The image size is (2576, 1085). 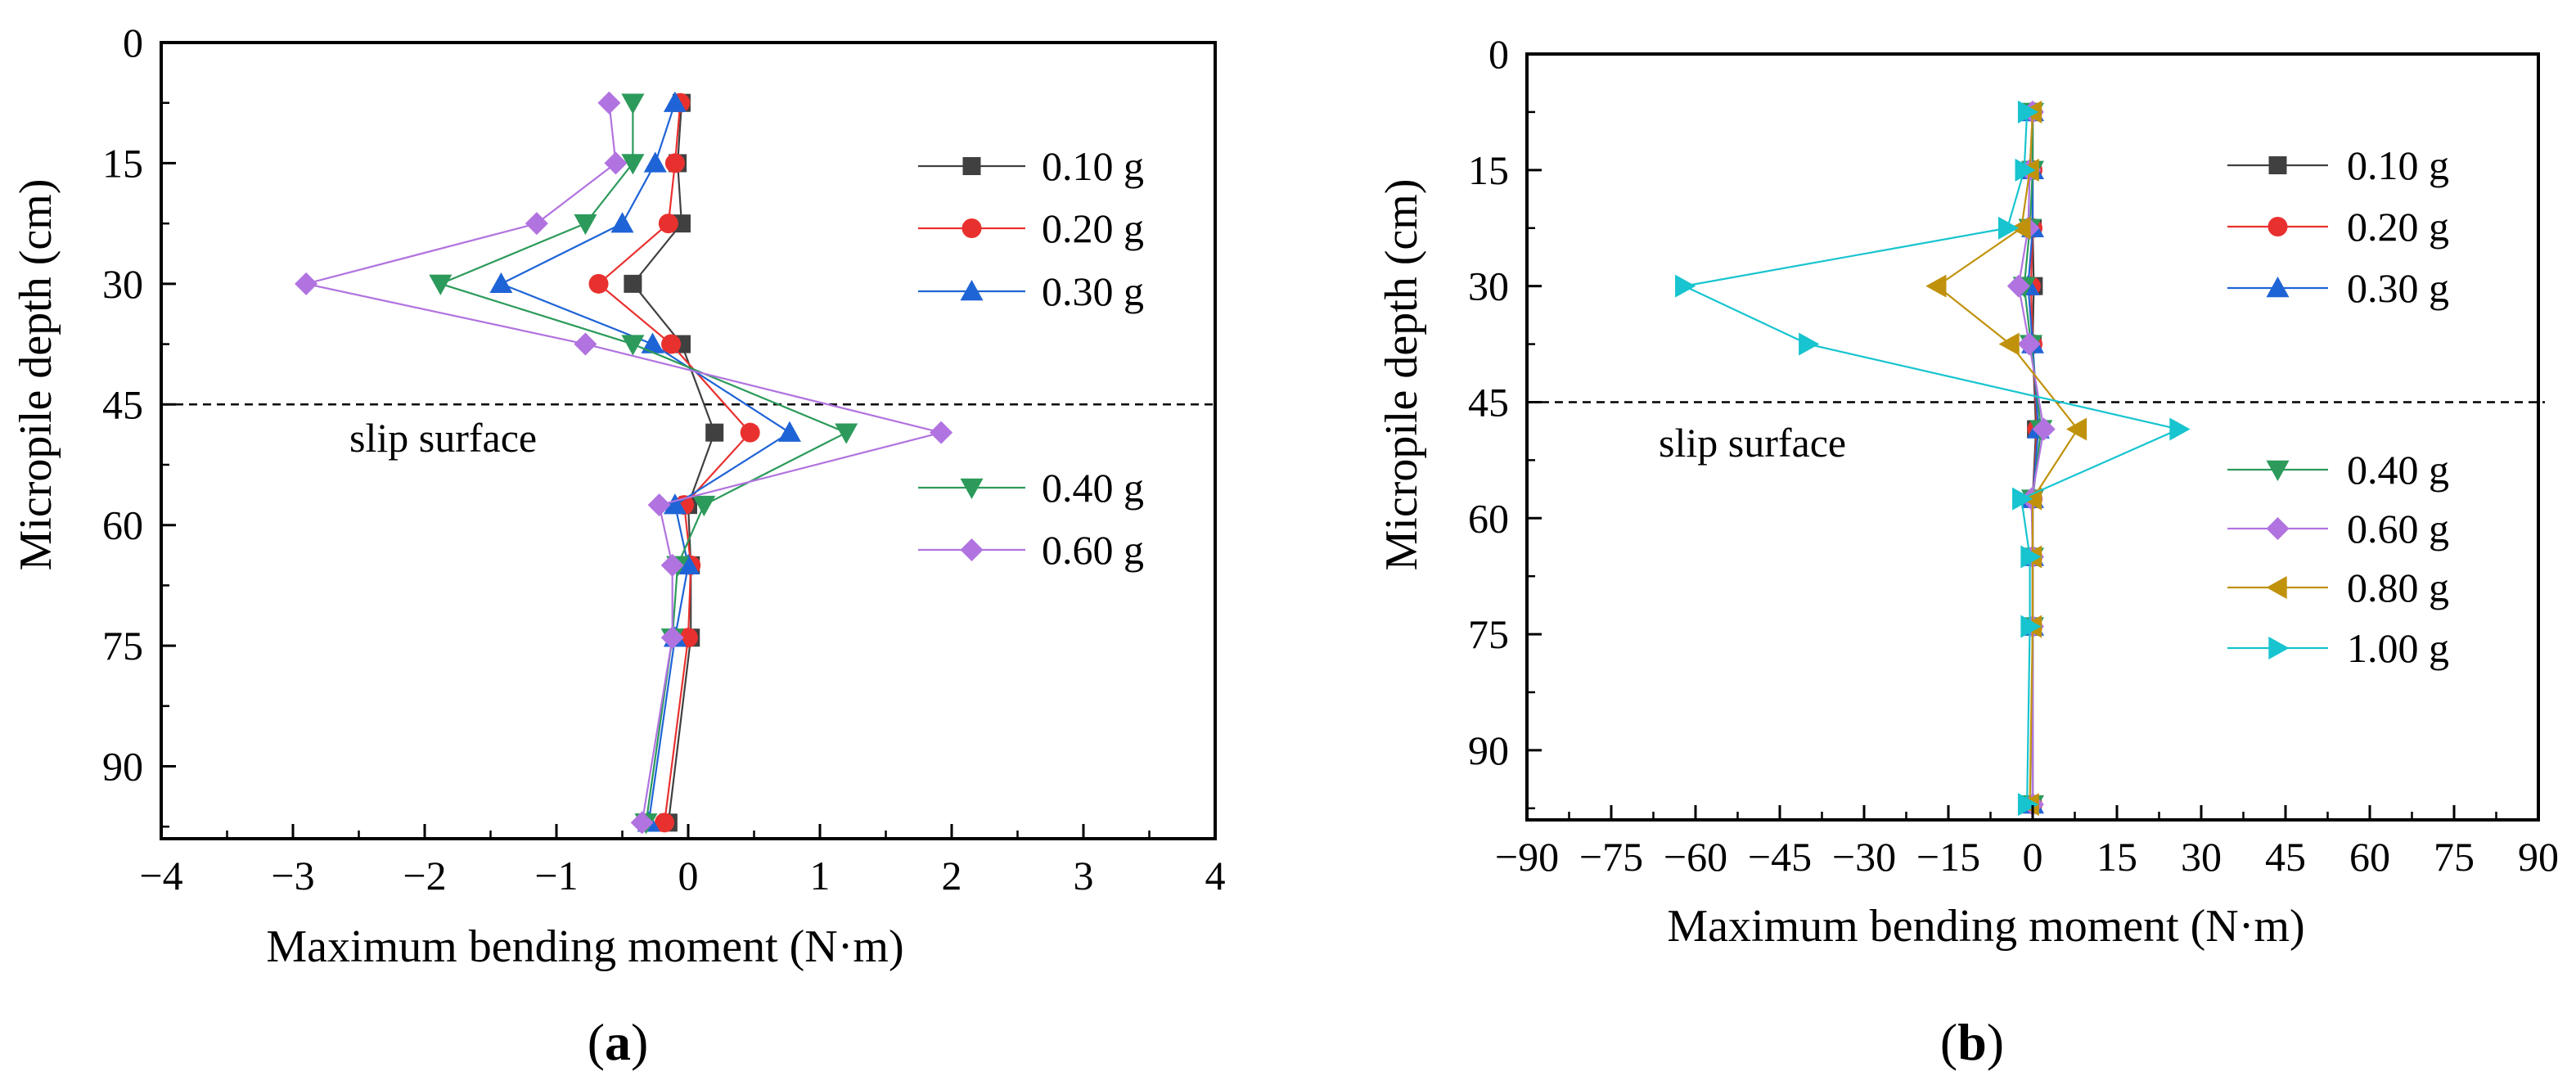 What do you see at coordinates (2035, 458) in the screenshot?
I see `series-0-10-g` at bounding box center [2035, 458].